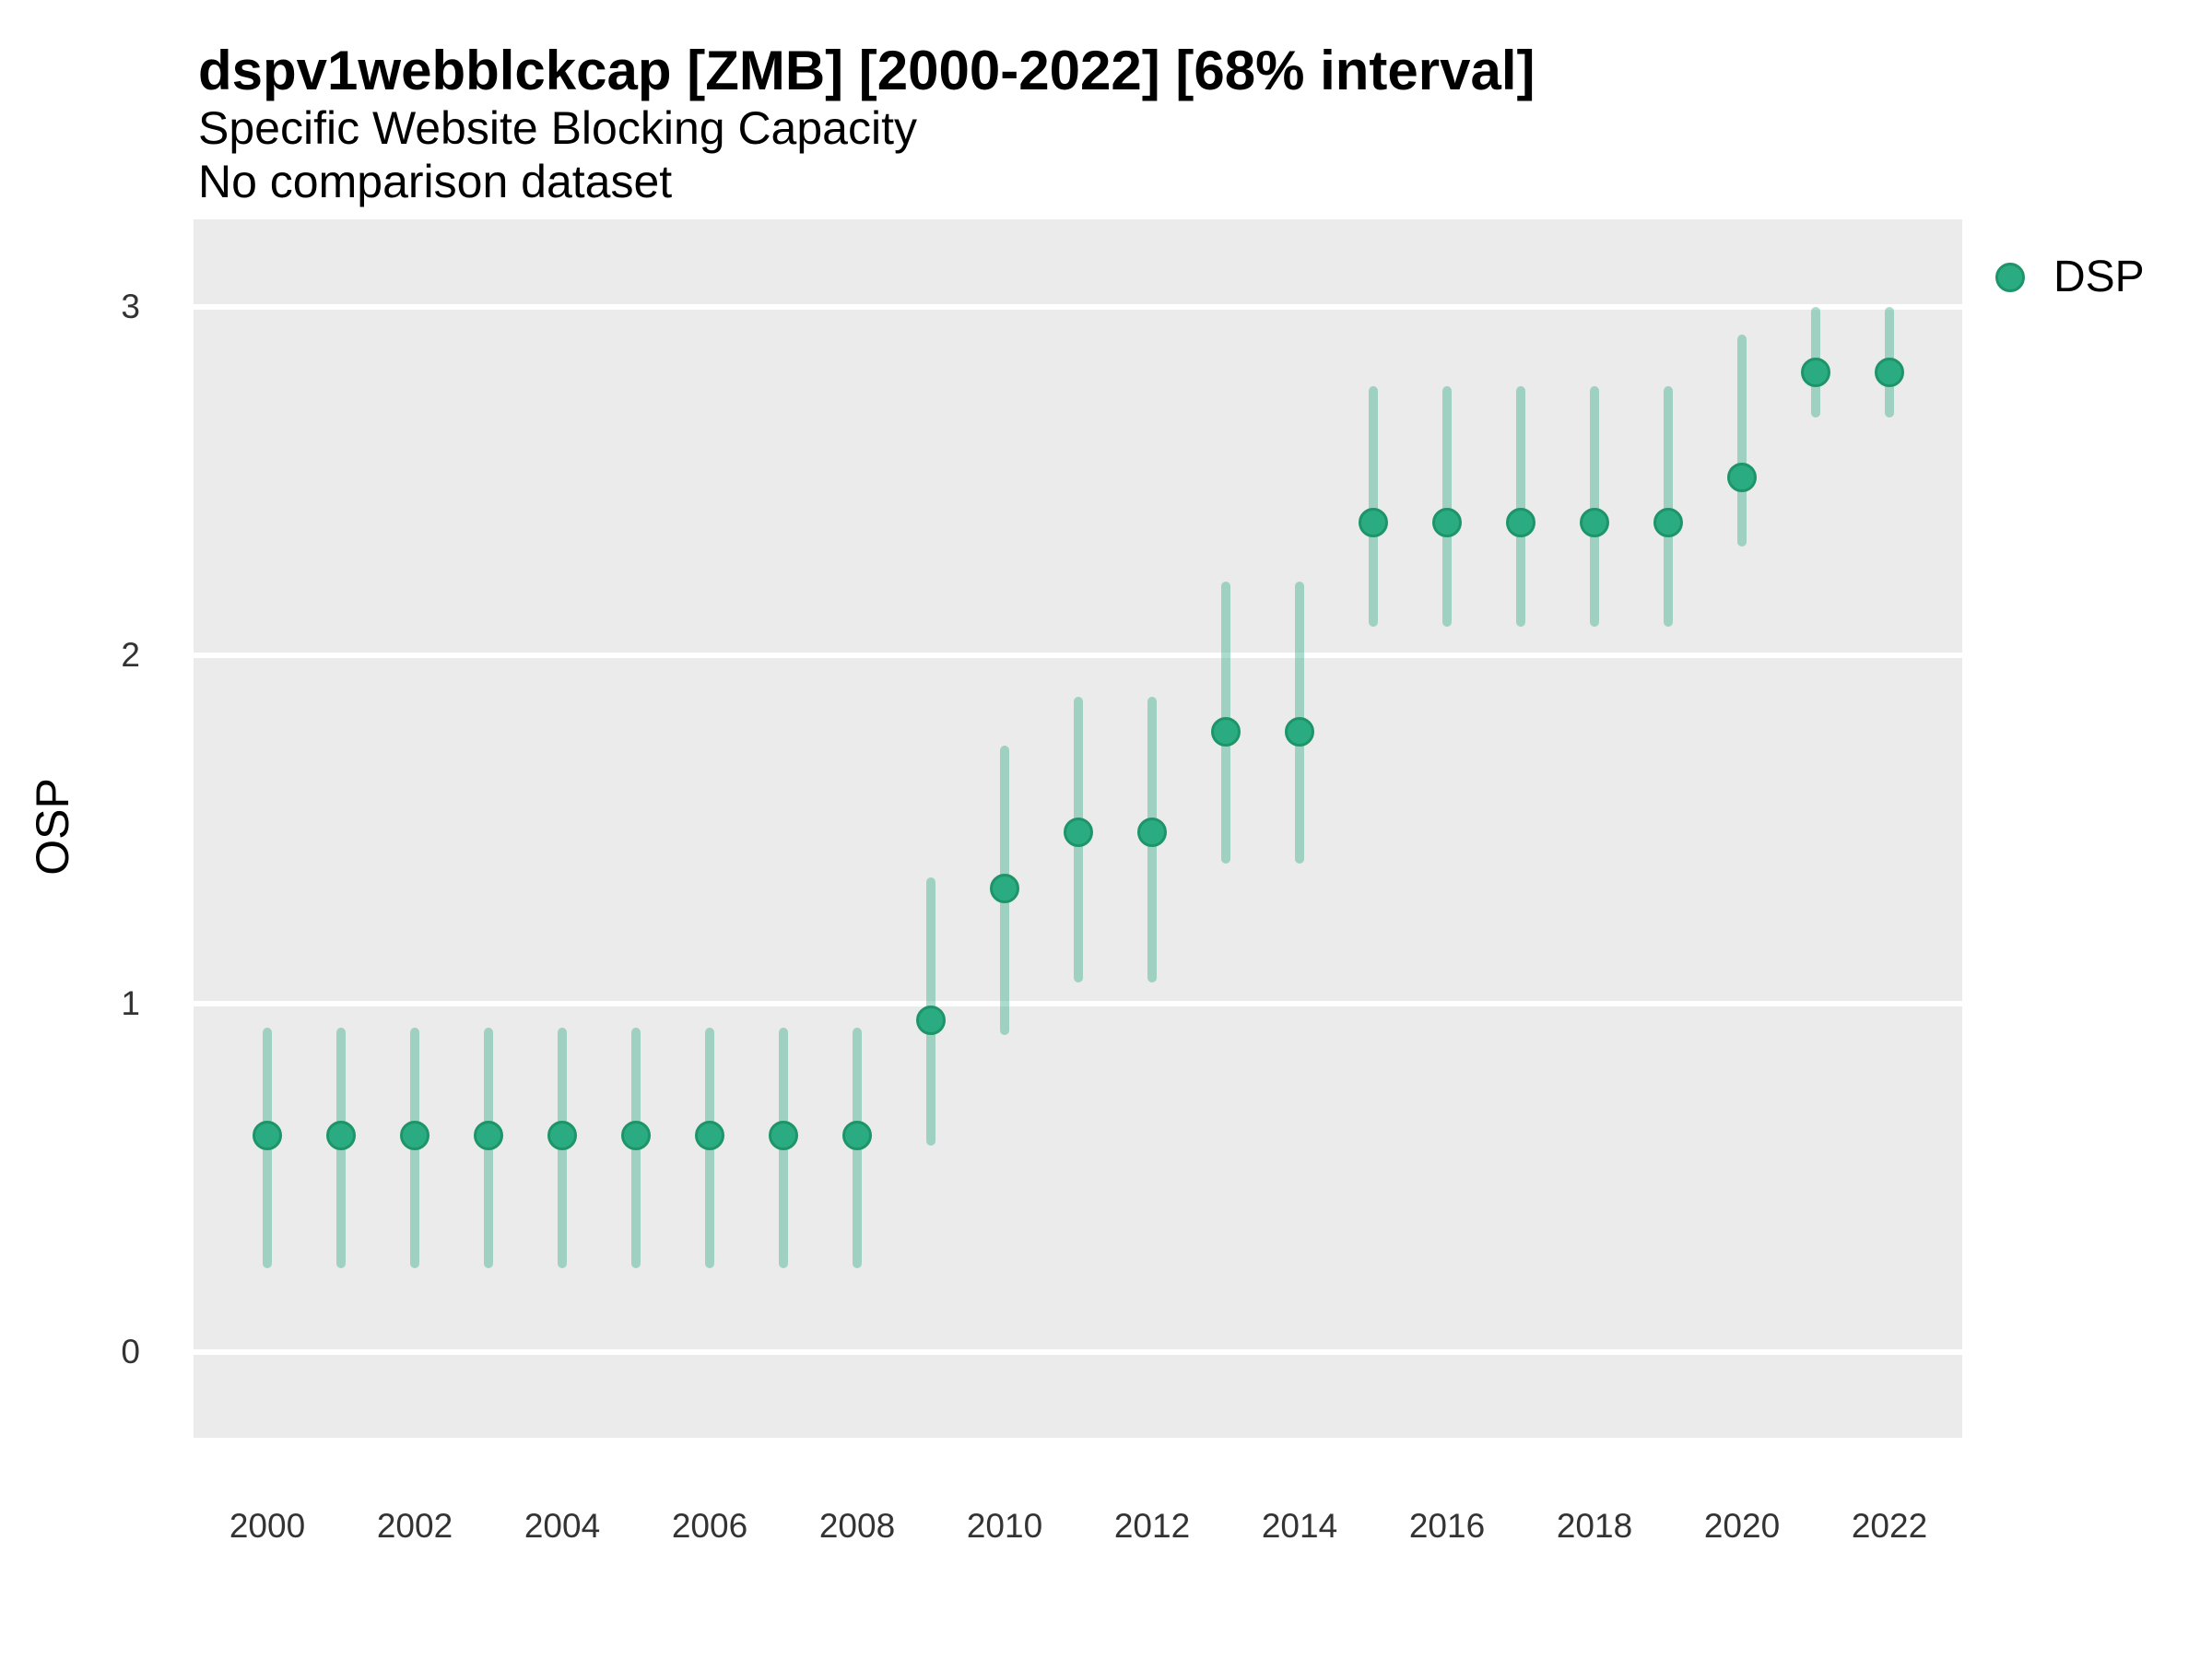 This screenshot has width=2212, height=1659. Describe the element at coordinates (562, 1526) in the screenshot. I see `x-tick-label: 2004` at that location.